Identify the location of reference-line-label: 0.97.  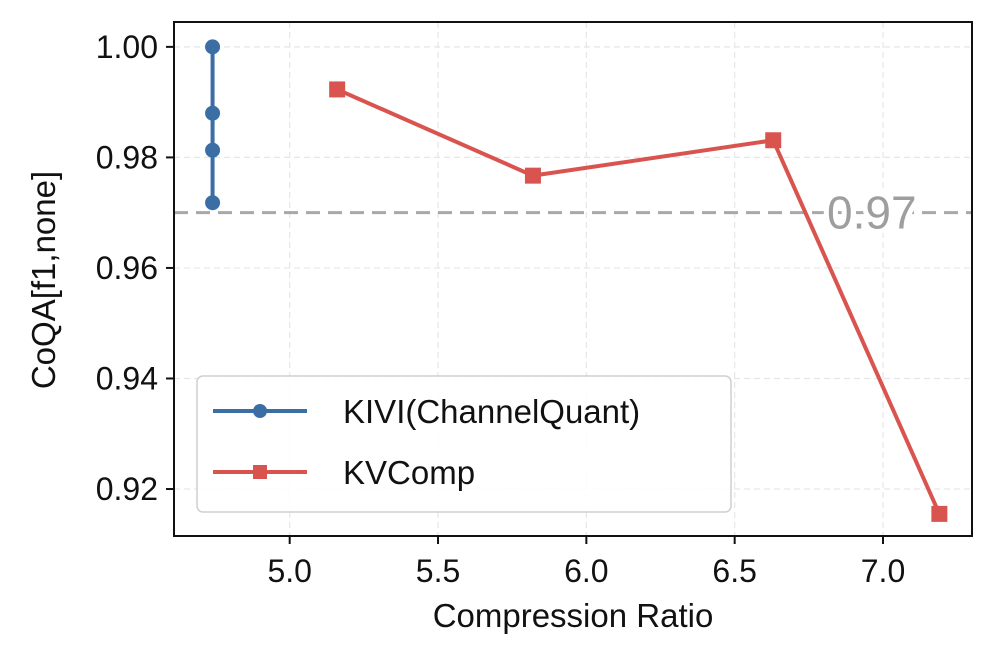
(872, 213).